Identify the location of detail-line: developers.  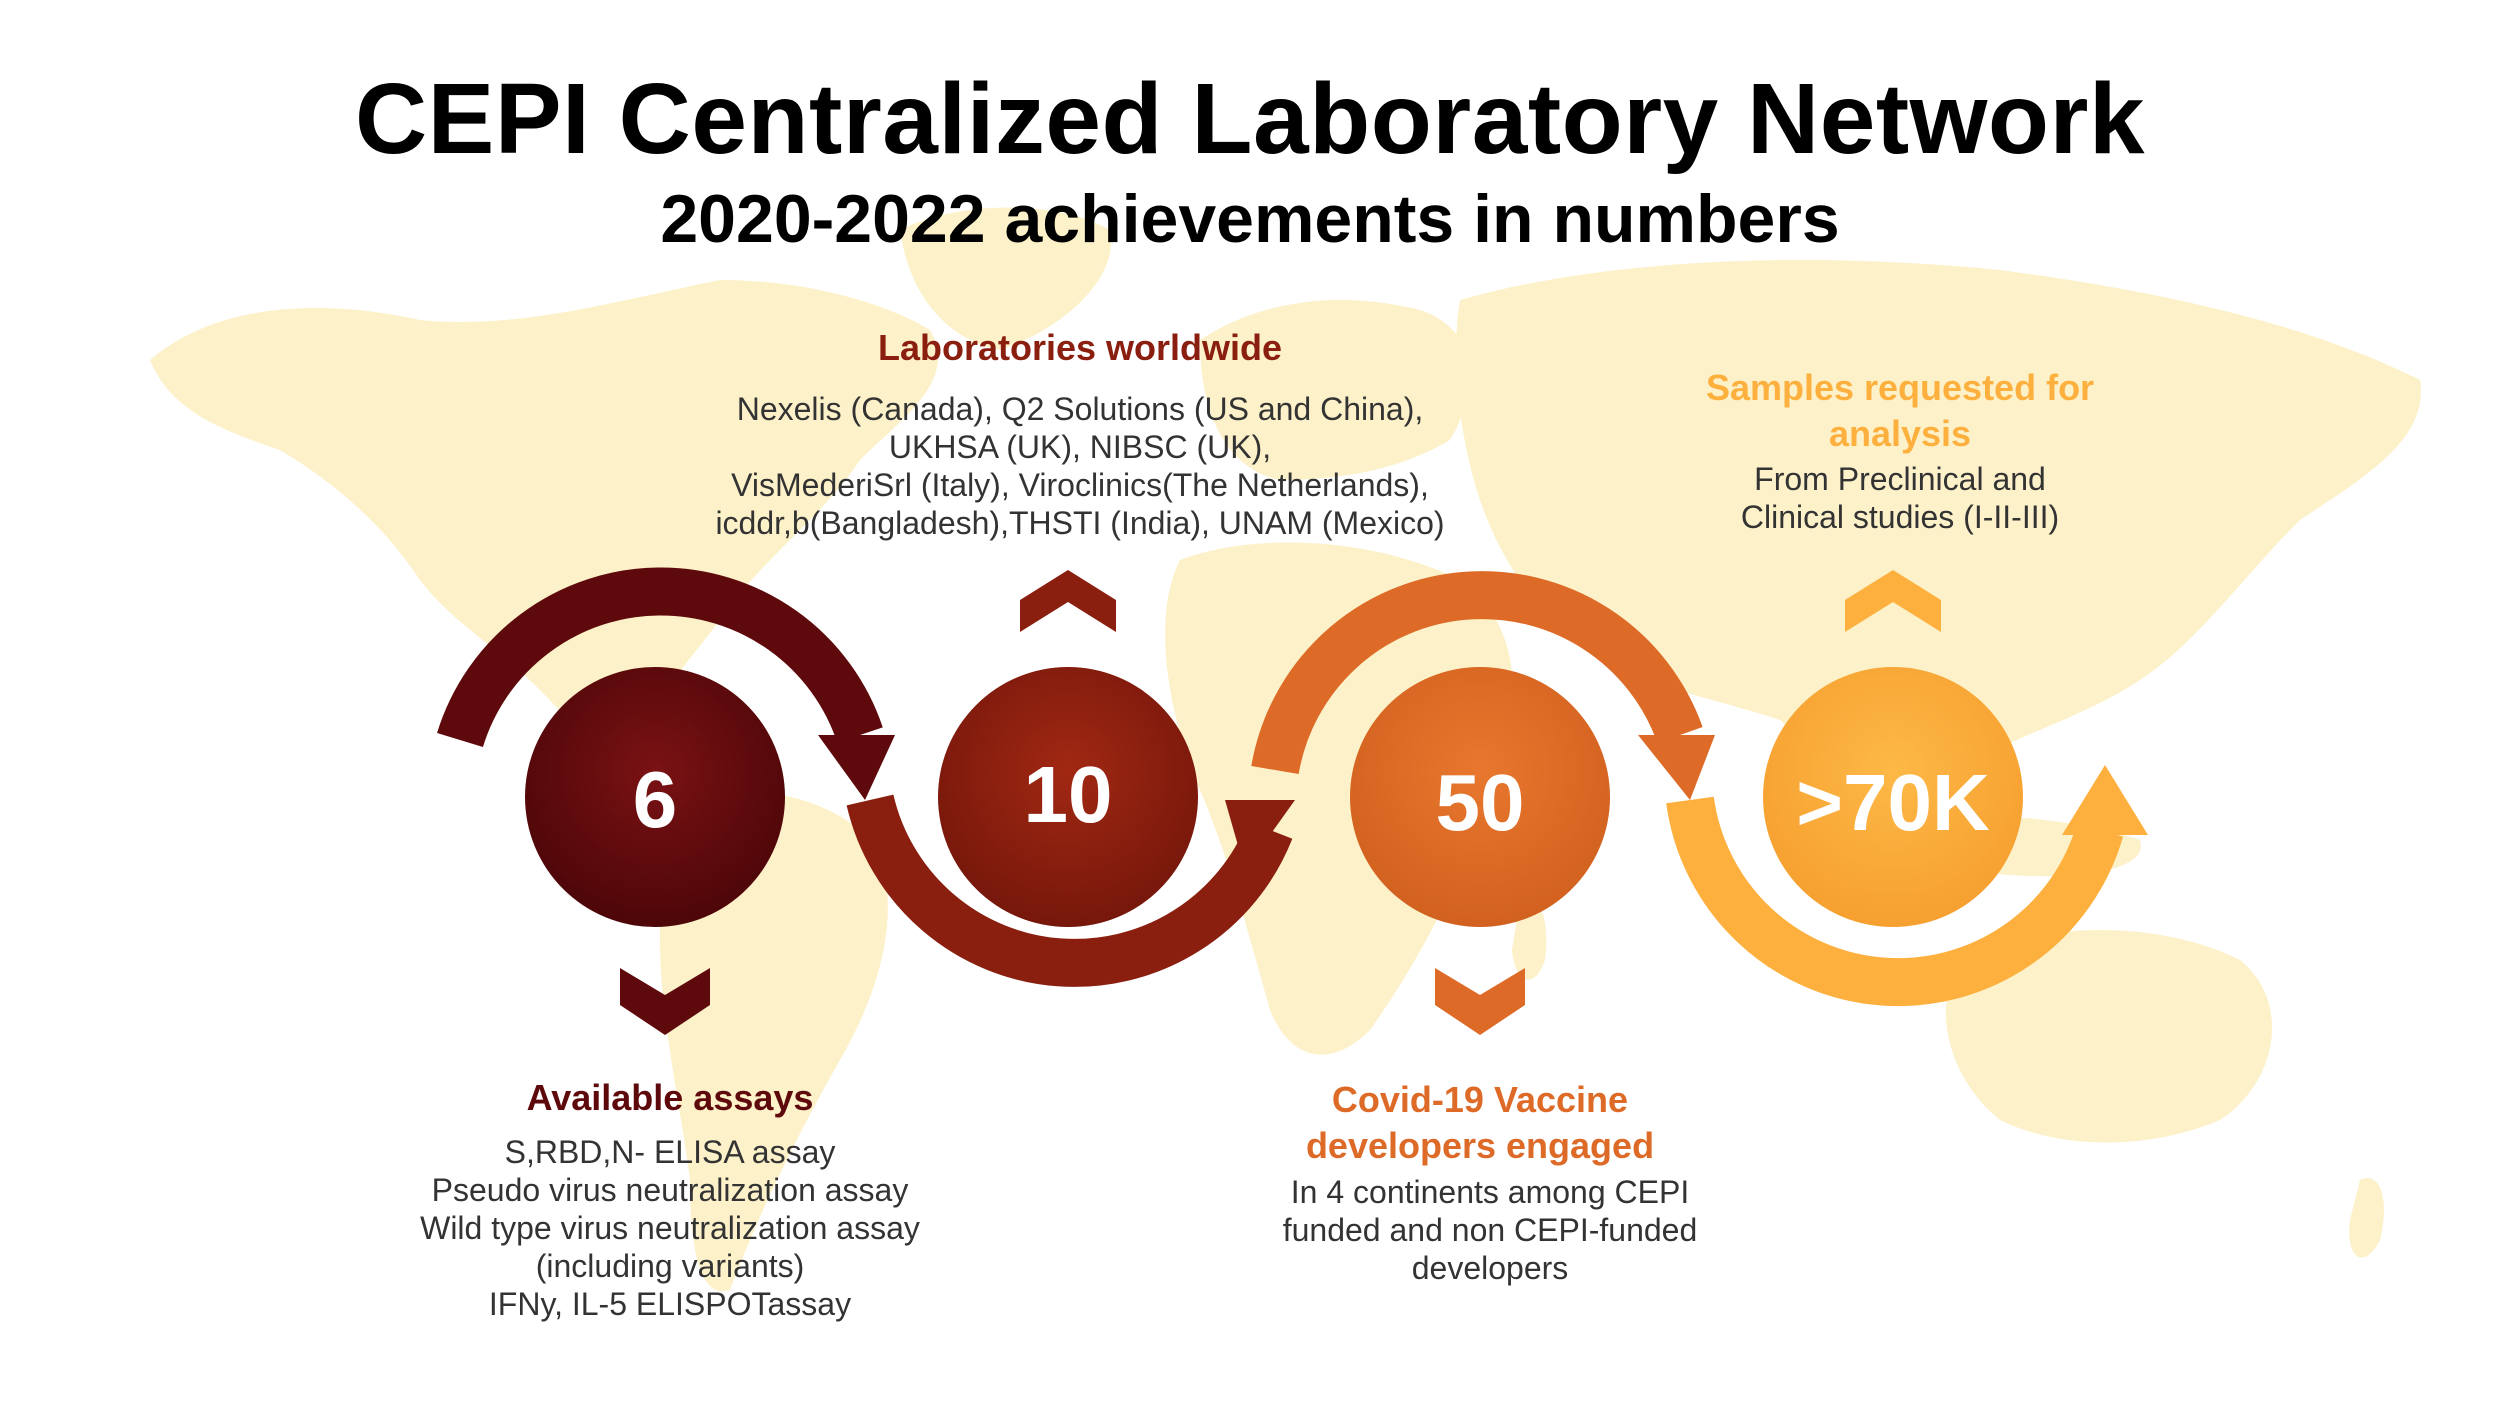
(1490, 1268).